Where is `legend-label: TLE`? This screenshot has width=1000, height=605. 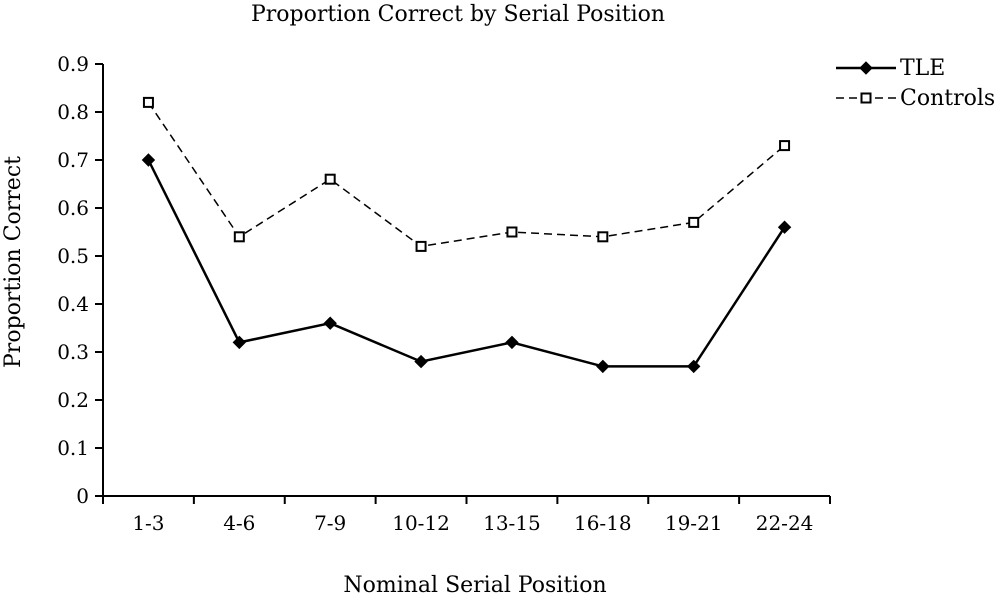
legend-label: TLE is located at coordinates (922, 68).